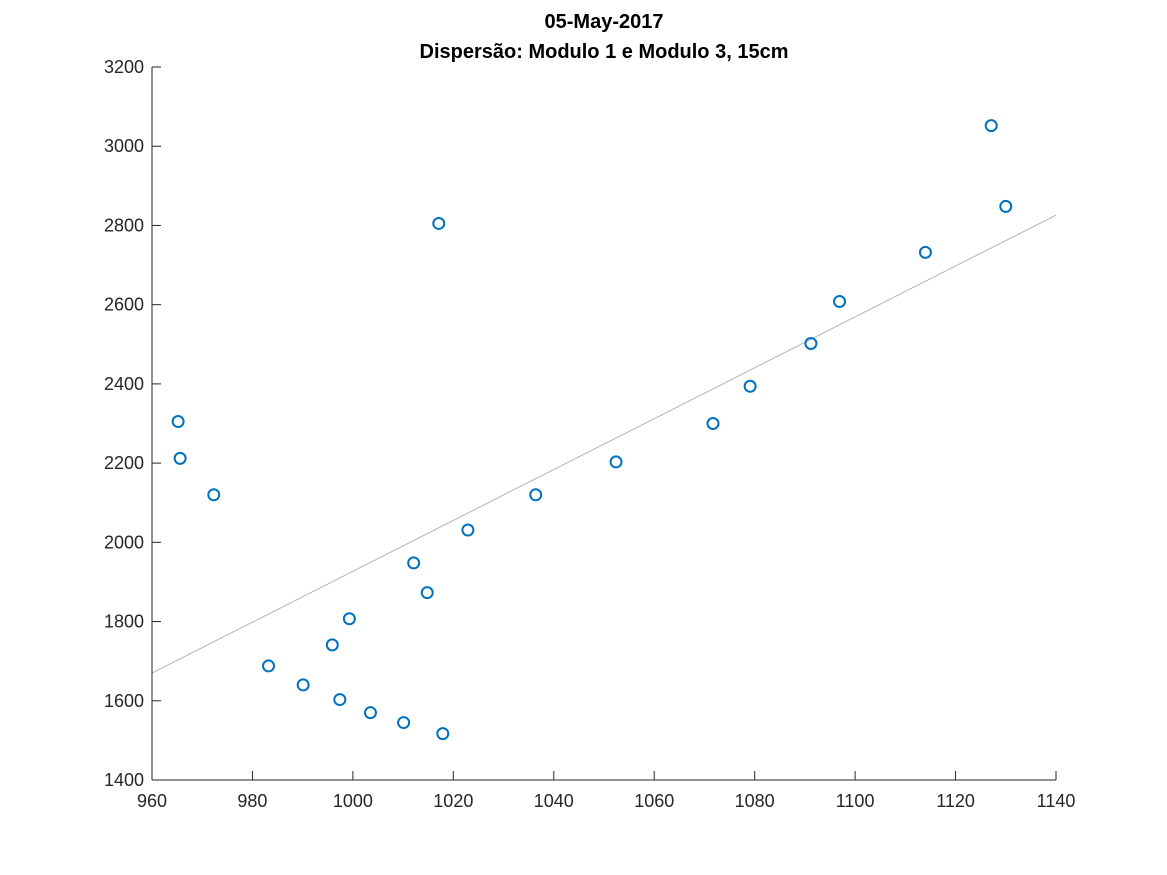  What do you see at coordinates (955, 801) in the screenshot?
I see `x-tick-label: 1120` at bounding box center [955, 801].